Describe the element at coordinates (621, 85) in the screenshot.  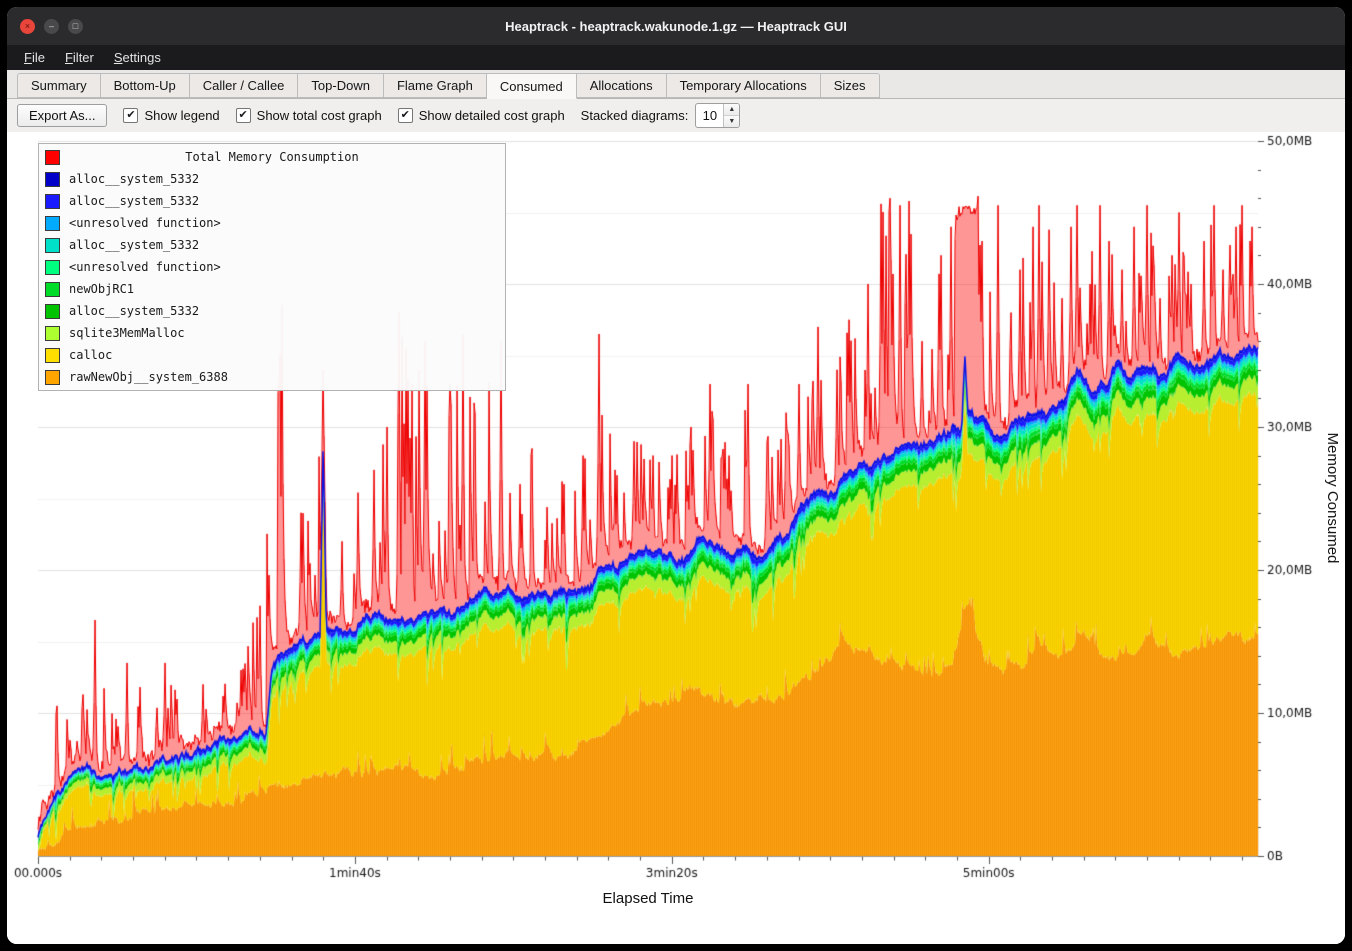
I see `tab-allocations: Allocations` at that location.